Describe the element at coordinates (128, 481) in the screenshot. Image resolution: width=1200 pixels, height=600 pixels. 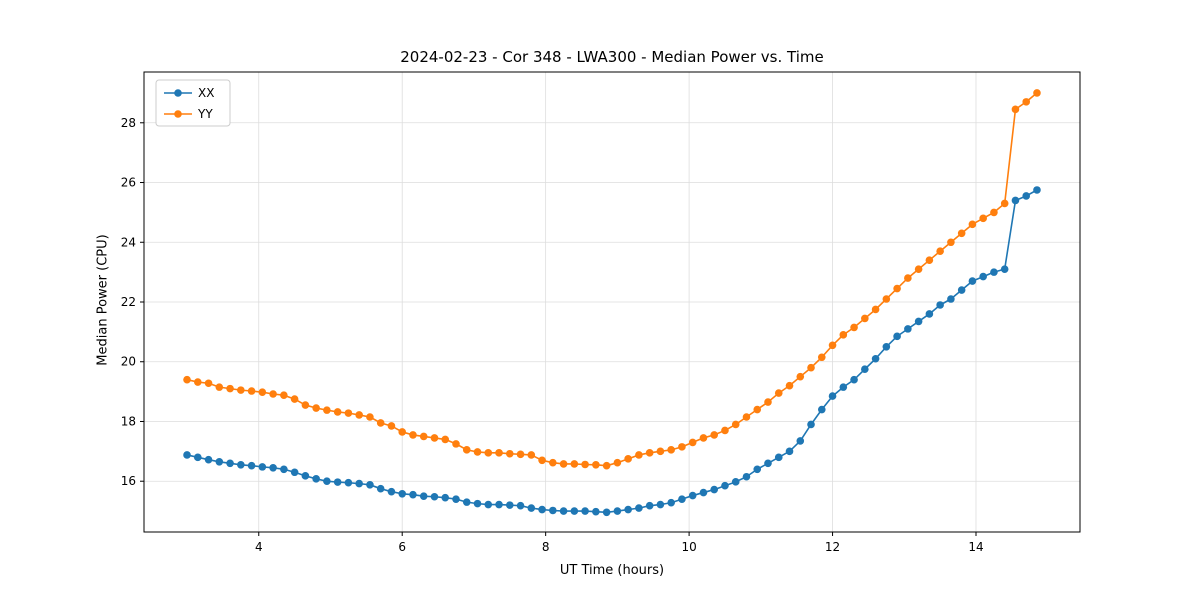
I see `y-tick-label: 16` at that location.